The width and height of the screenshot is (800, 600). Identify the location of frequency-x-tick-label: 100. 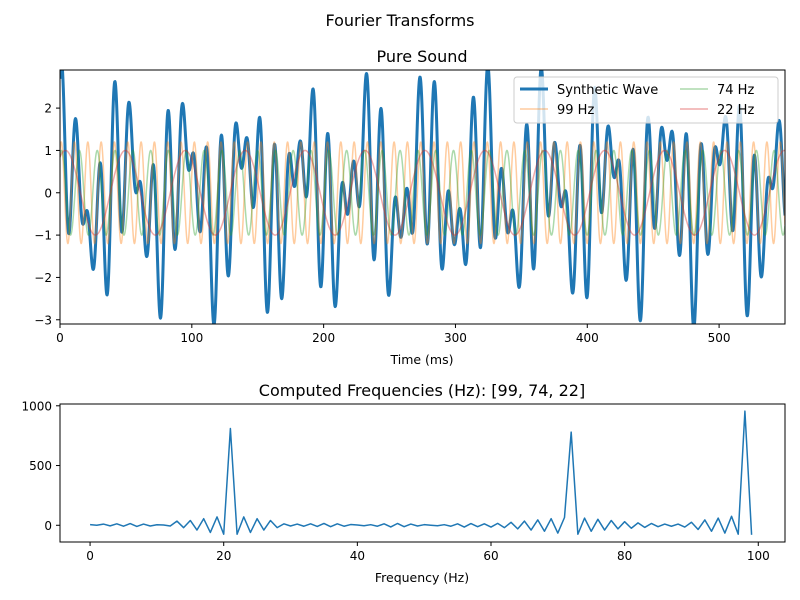
(758, 556).